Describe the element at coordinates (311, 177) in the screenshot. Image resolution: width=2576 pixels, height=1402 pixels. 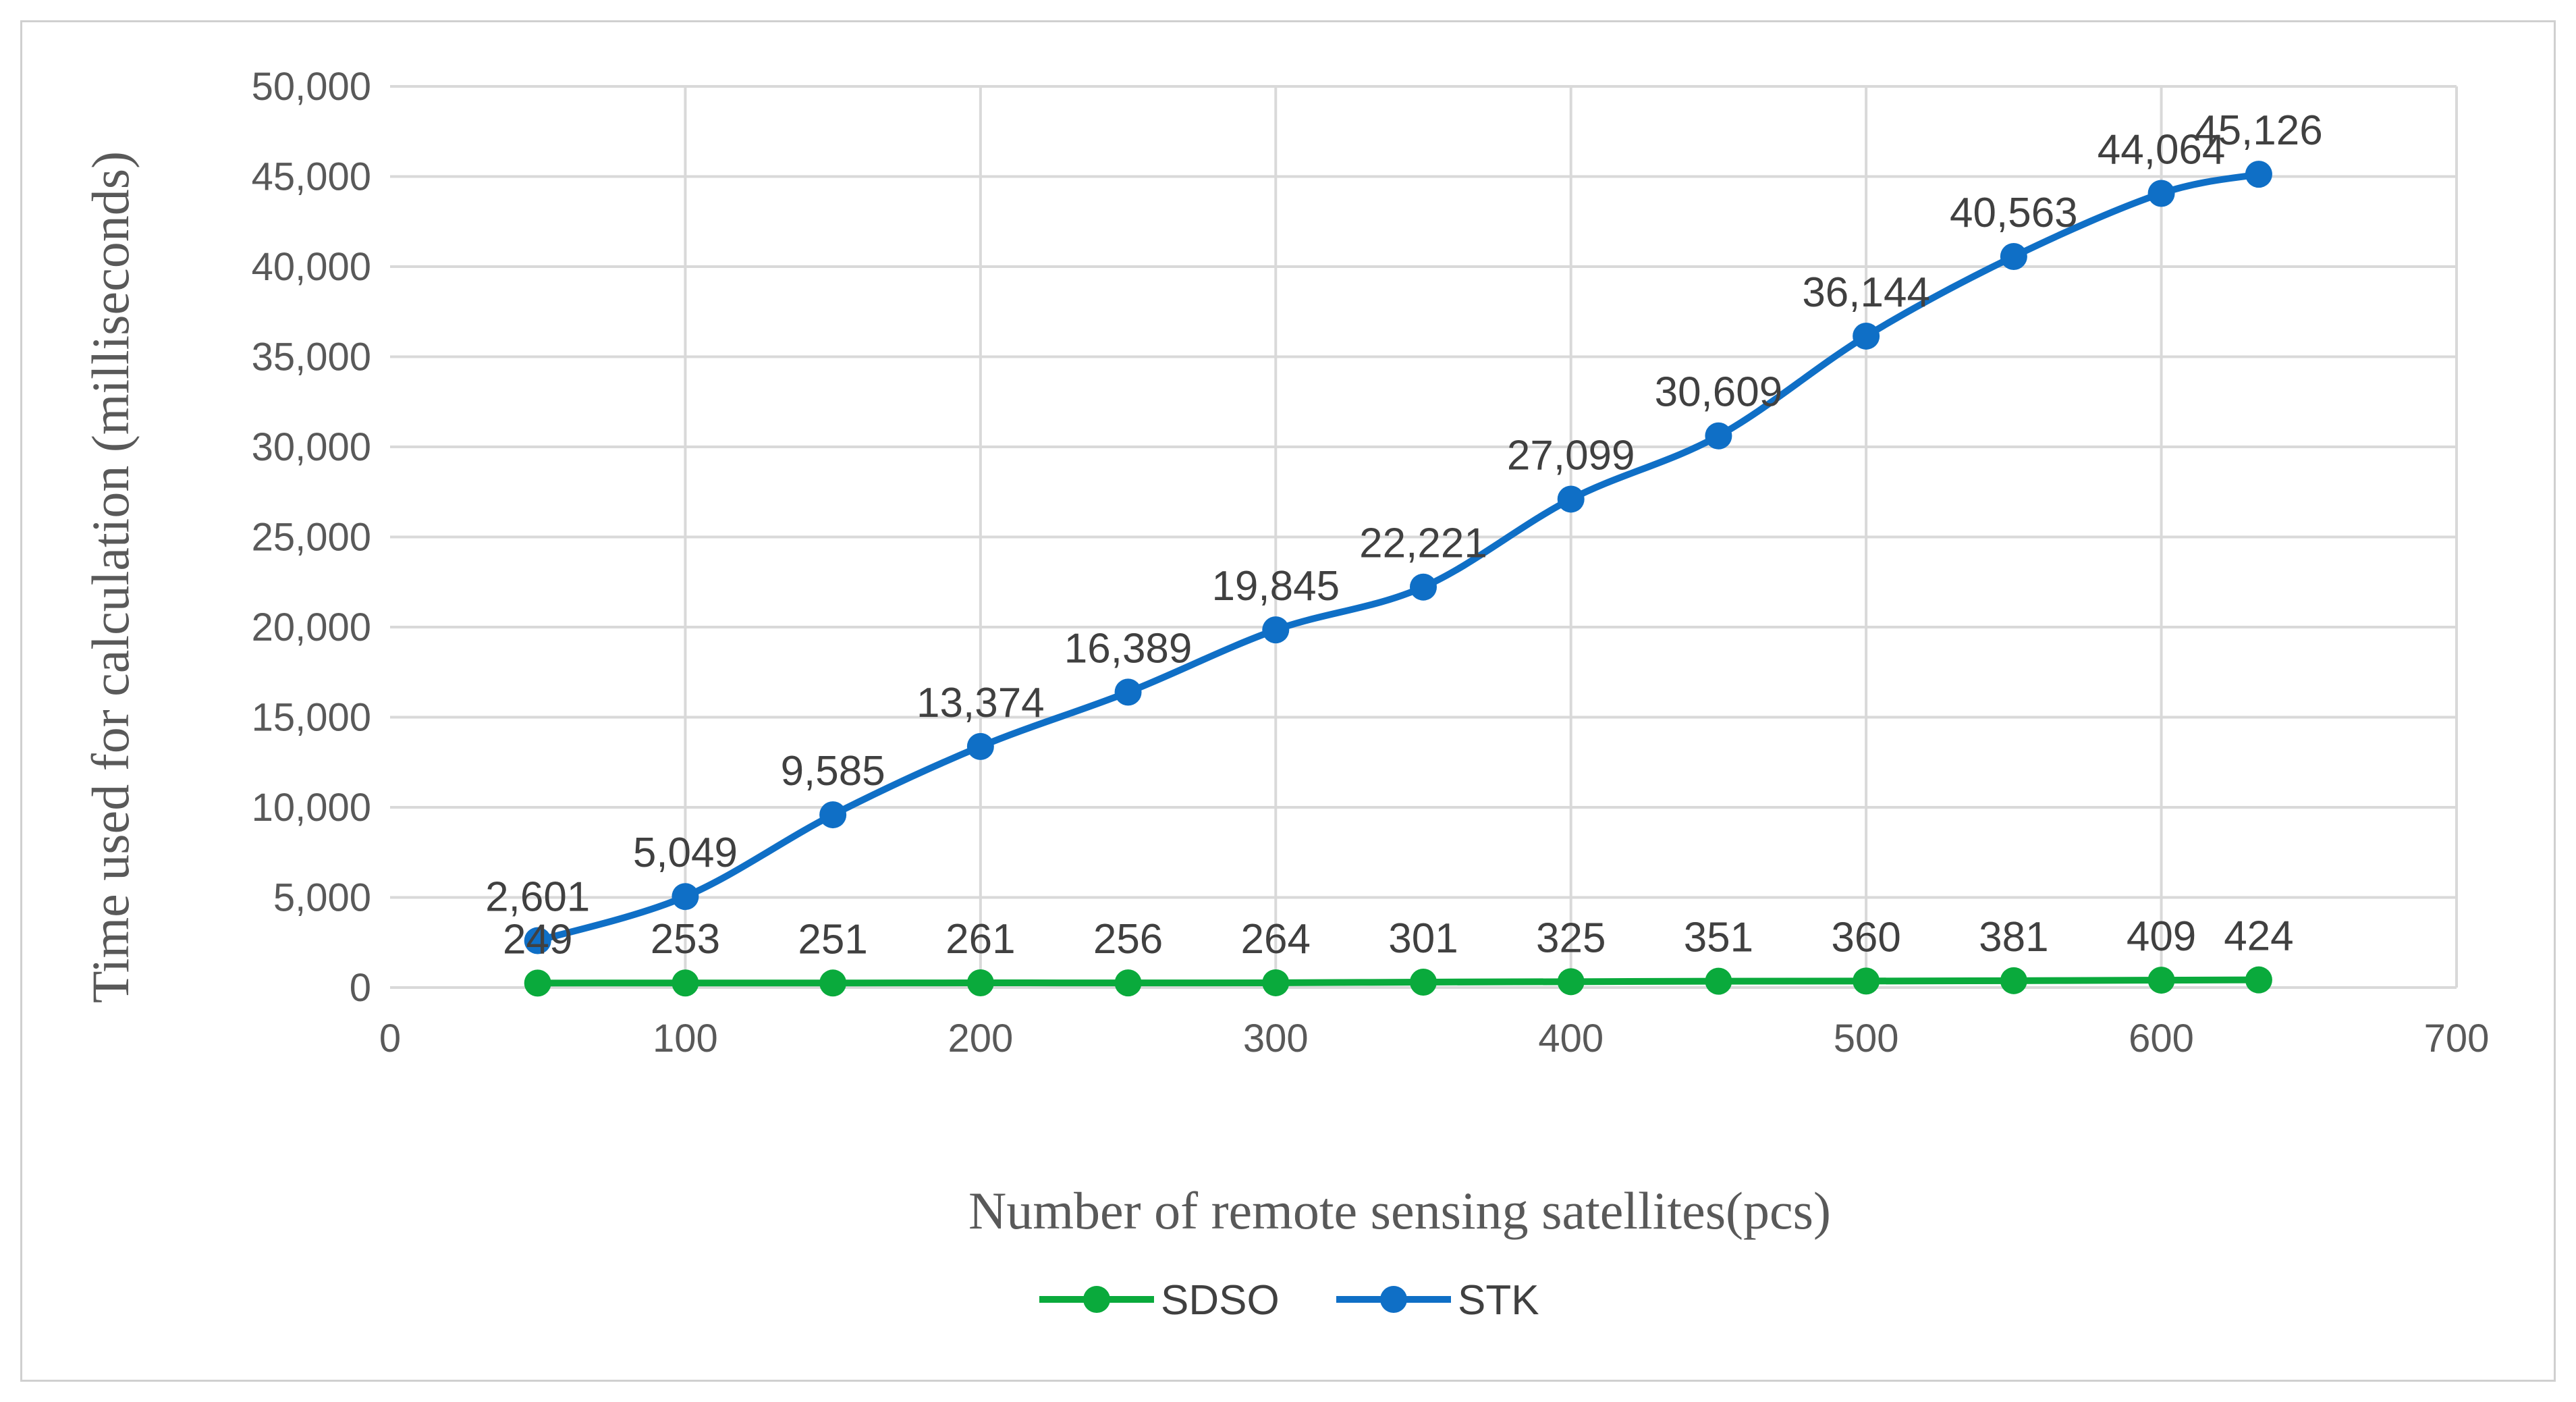
I see `y-tick-label: 45,000` at that location.